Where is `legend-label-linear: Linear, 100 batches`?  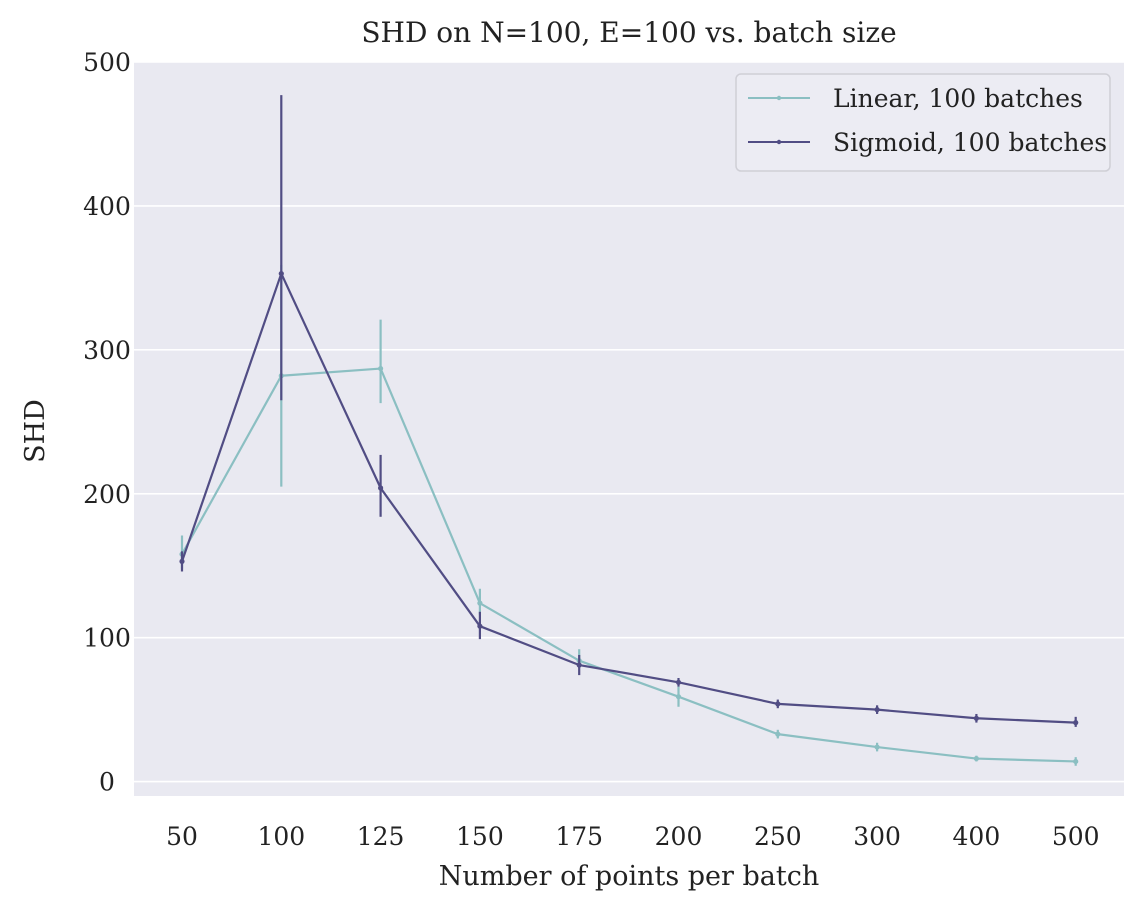 legend-label-linear: Linear, 100 batches is located at coordinates (958, 98).